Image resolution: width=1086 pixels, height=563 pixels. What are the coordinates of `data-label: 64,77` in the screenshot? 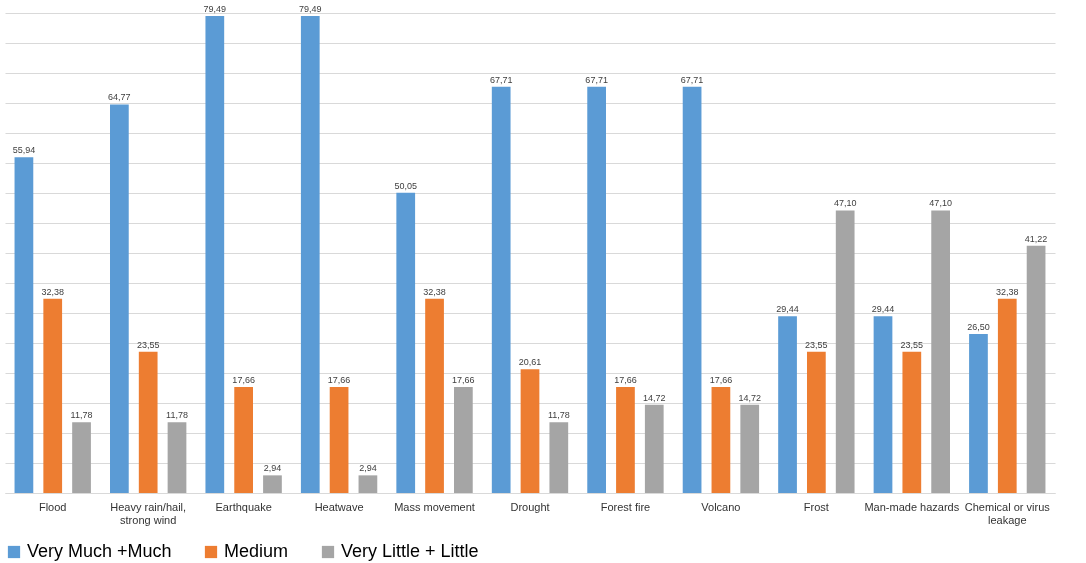 It's located at (119, 97).